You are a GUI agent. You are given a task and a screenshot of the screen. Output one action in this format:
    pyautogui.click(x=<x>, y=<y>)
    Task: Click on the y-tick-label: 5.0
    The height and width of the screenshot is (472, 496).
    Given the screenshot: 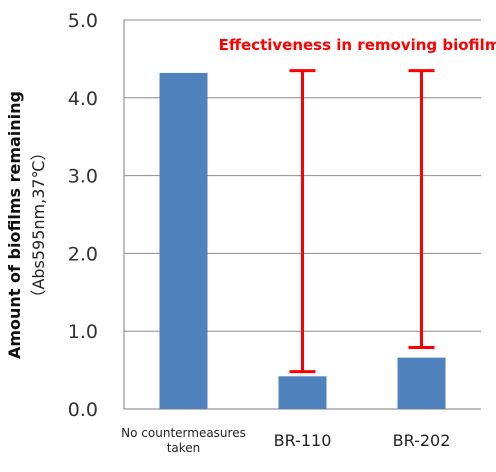 What is the action you would take?
    pyautogui.click(x=83, y=21)
    